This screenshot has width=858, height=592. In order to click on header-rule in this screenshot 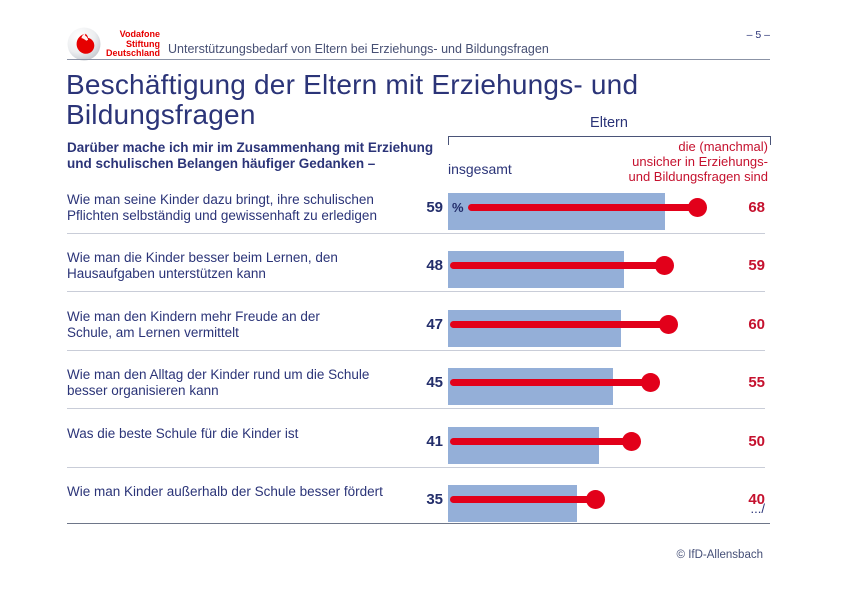, I will do `click(418, 59)`.